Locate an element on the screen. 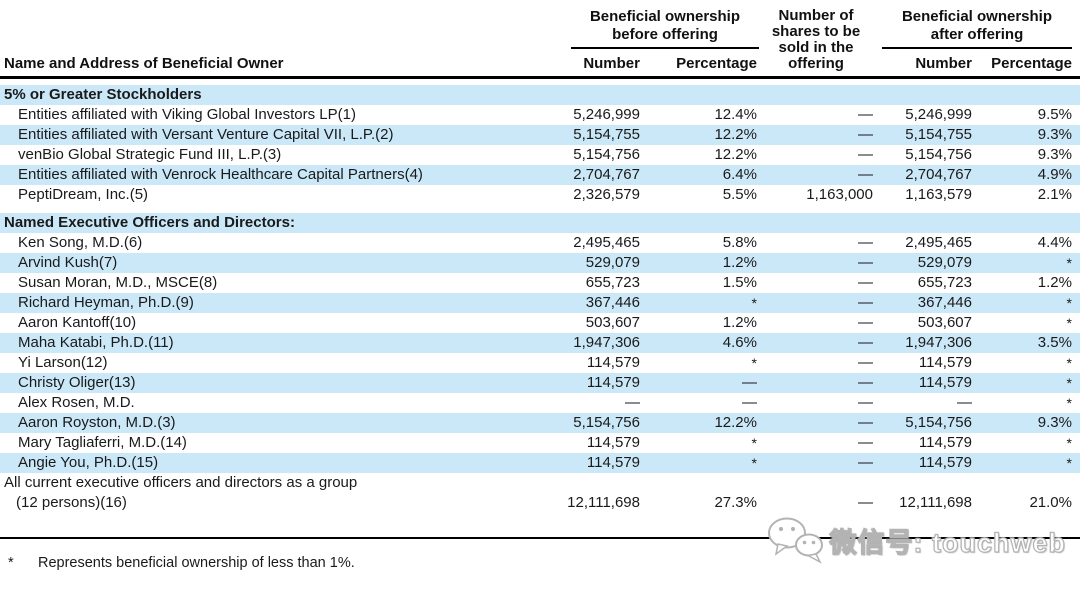 This screenshot has width=1080, height=597. owner-name: Richard Heyman, Ph.D.(9) is located at coordinates (106, 302).